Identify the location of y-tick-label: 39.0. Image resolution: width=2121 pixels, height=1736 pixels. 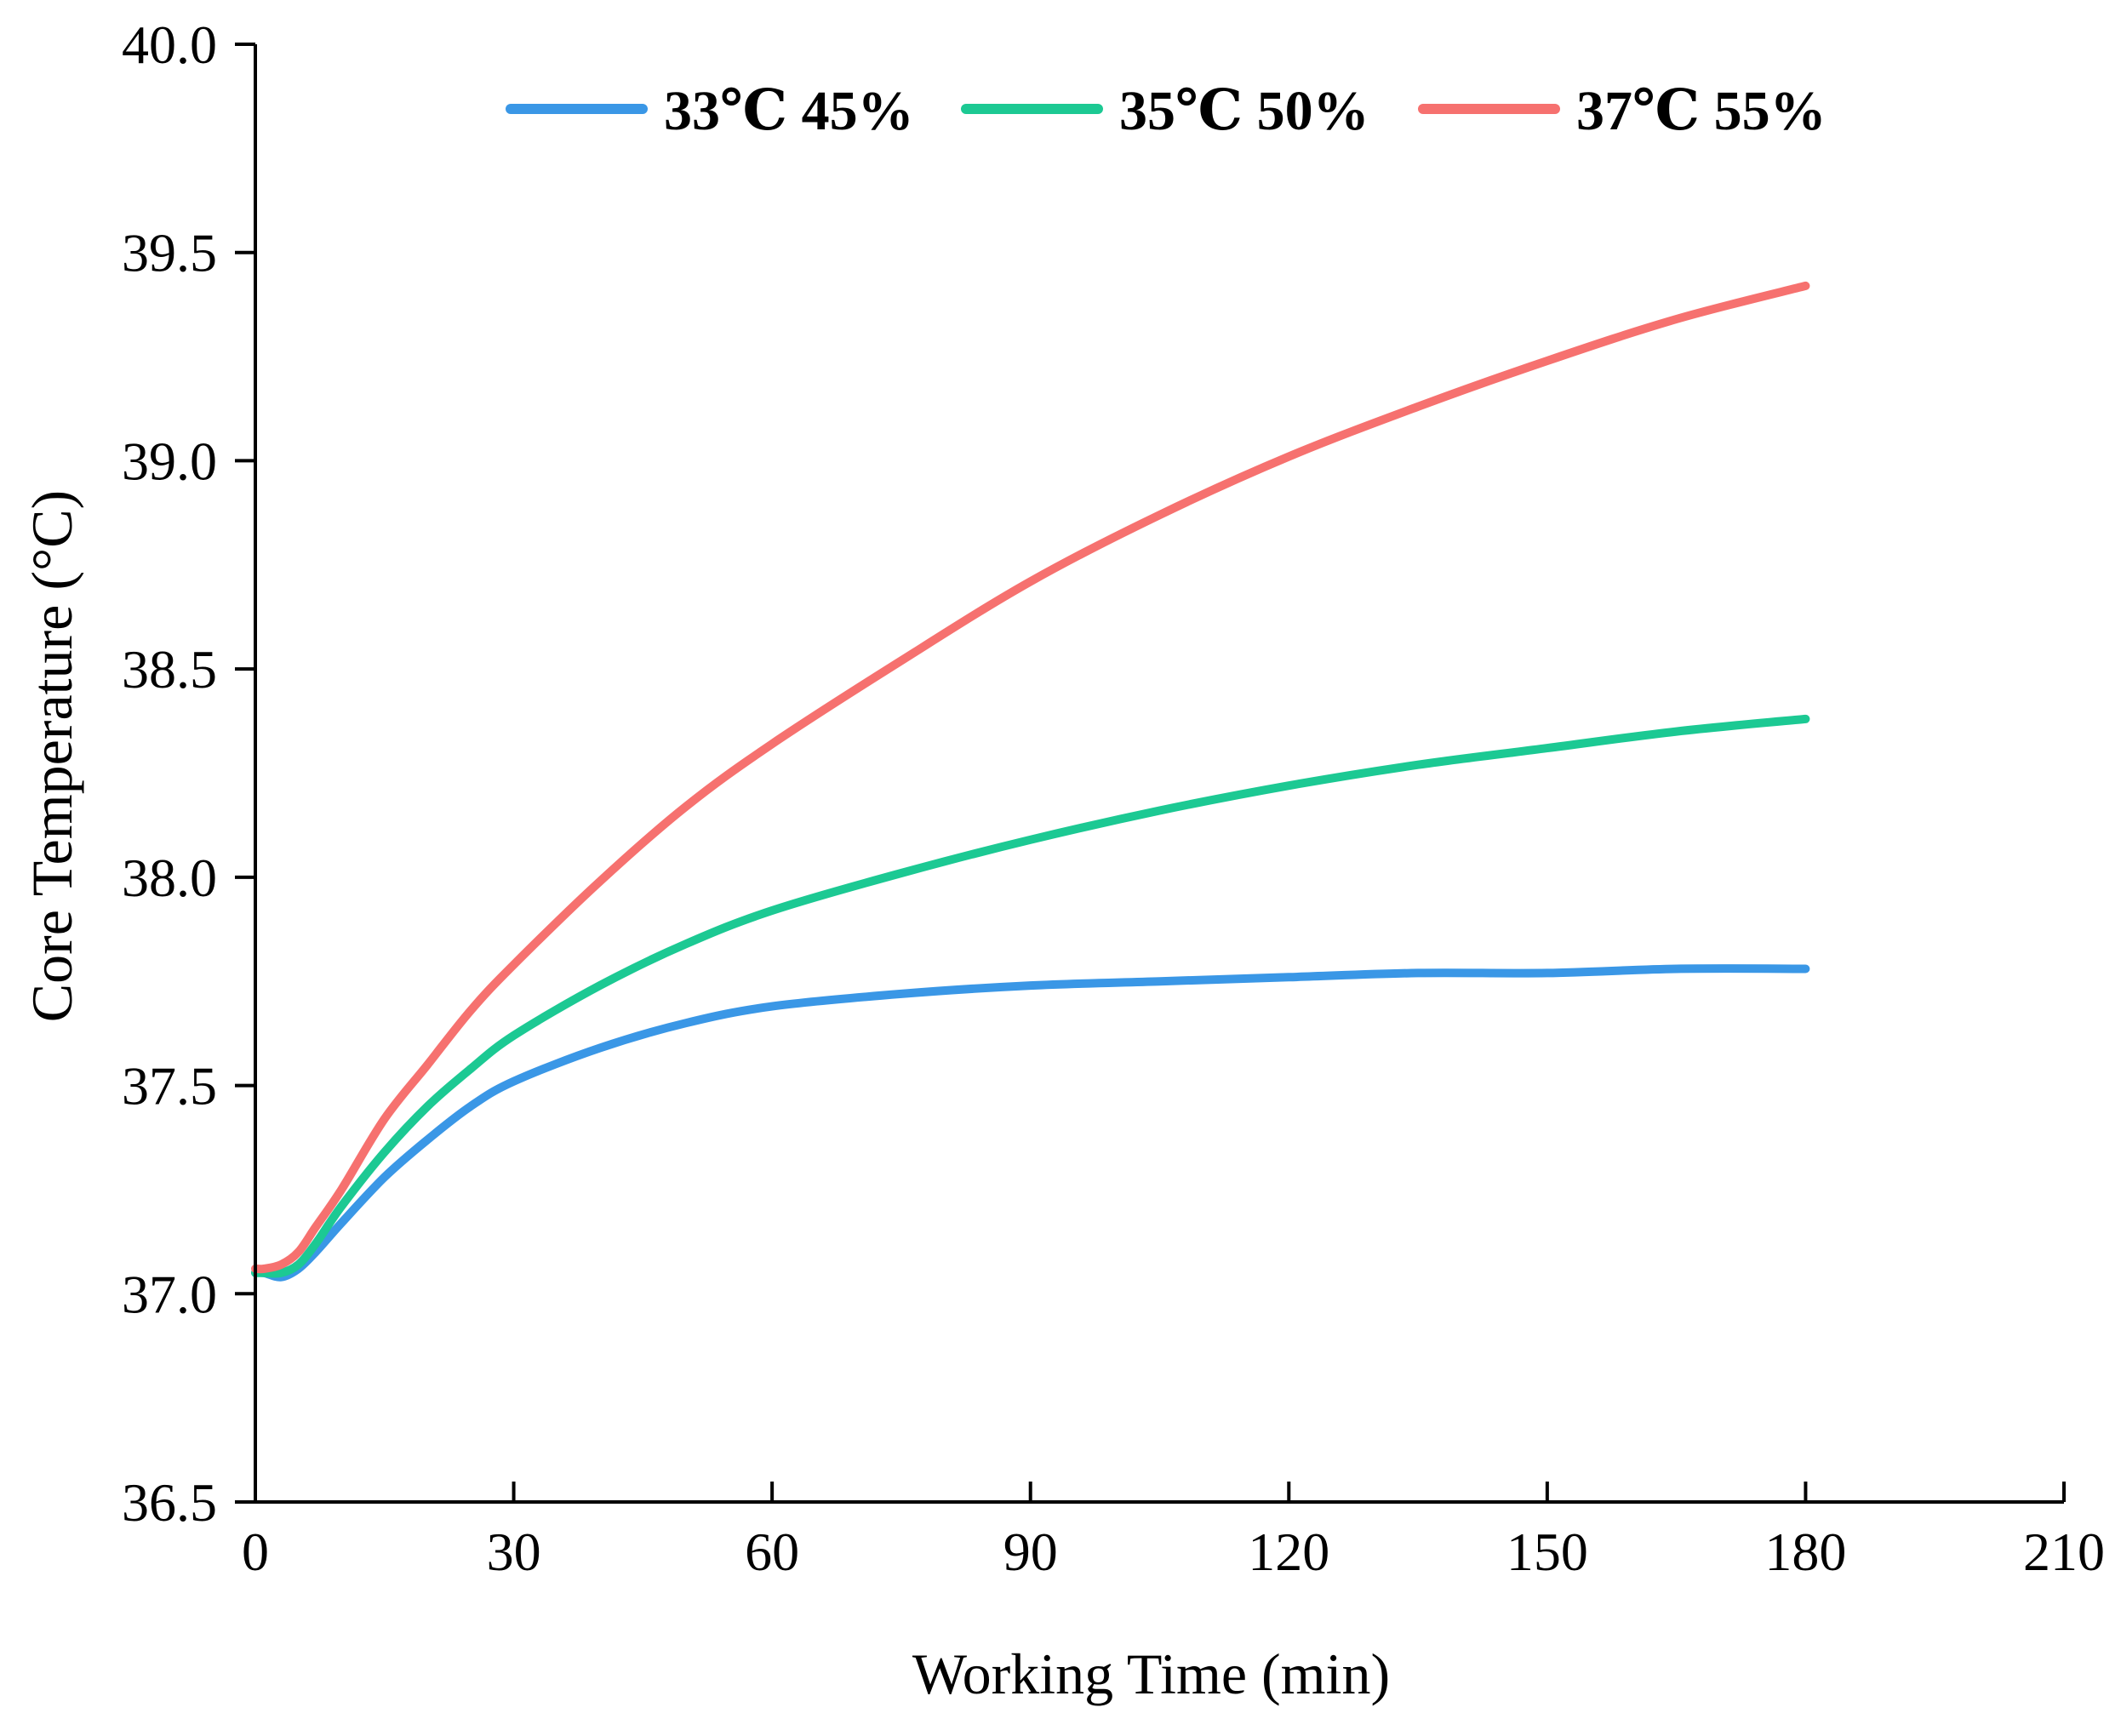
(169, 461).